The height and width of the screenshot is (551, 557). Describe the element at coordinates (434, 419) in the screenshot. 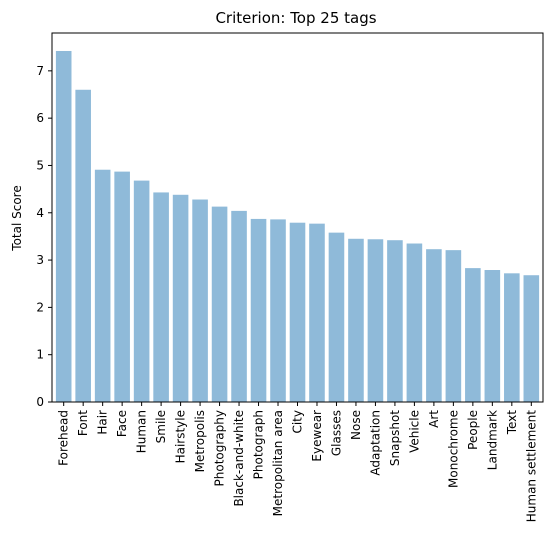

I see `x-tick-label: Art` at that location.